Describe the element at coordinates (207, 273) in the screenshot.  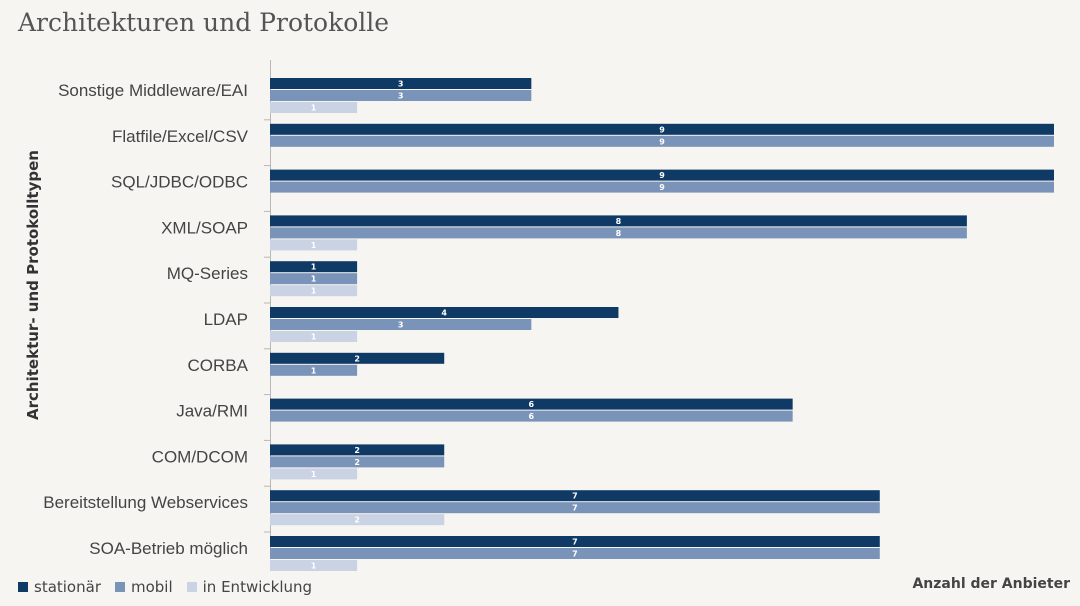
I see `category-label: MQ-Series` at that location.